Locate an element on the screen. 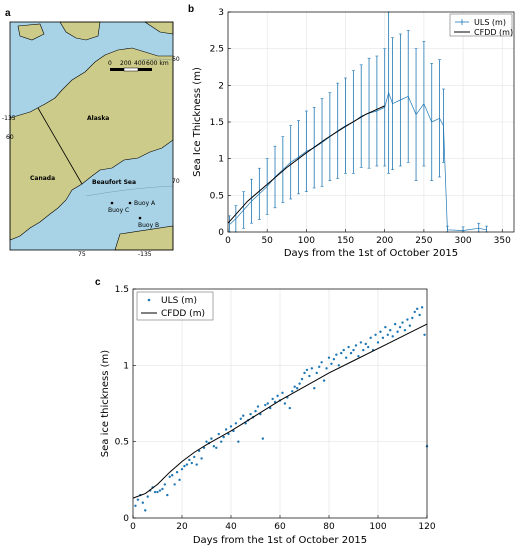 This screenshot has height=550, width=524. legend-box is located at coordinates (175, 306).